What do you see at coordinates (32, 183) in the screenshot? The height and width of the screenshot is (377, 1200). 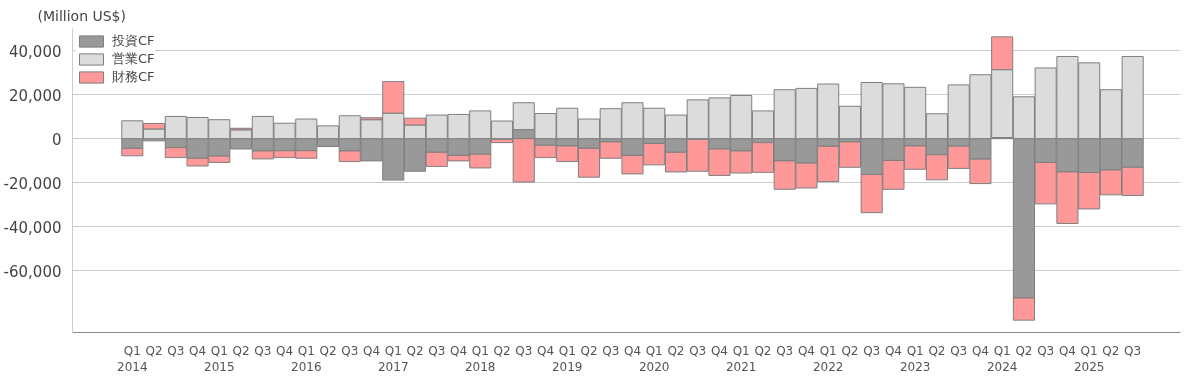 I see `y-tick-label: -20,000` at bounding box center [32, 183].